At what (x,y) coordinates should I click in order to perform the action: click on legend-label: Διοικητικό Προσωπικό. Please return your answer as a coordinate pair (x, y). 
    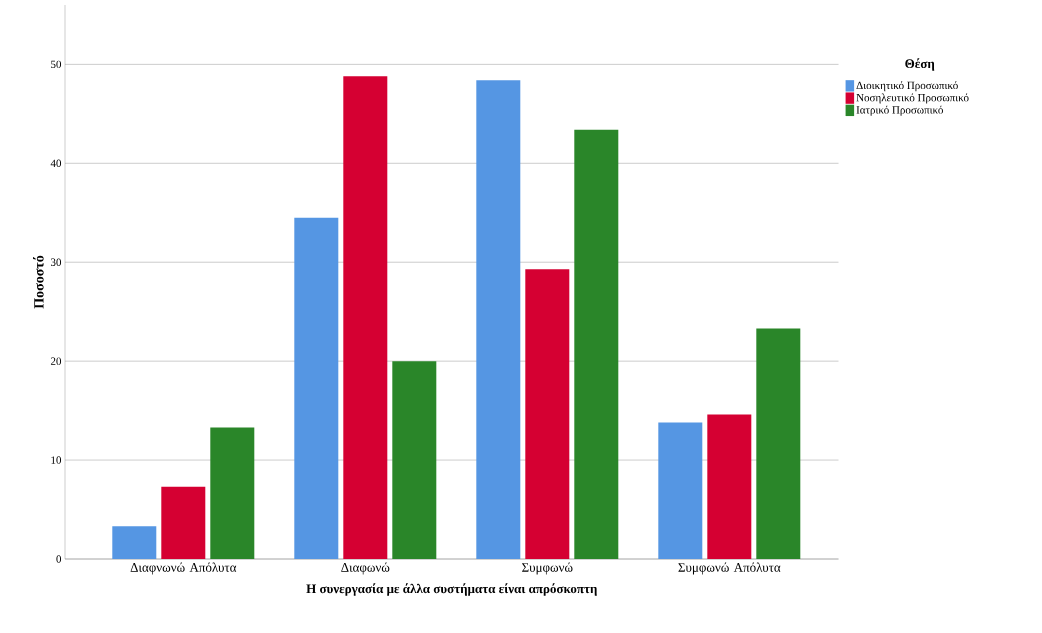
    Looking at the image, I should click on (907, 86).